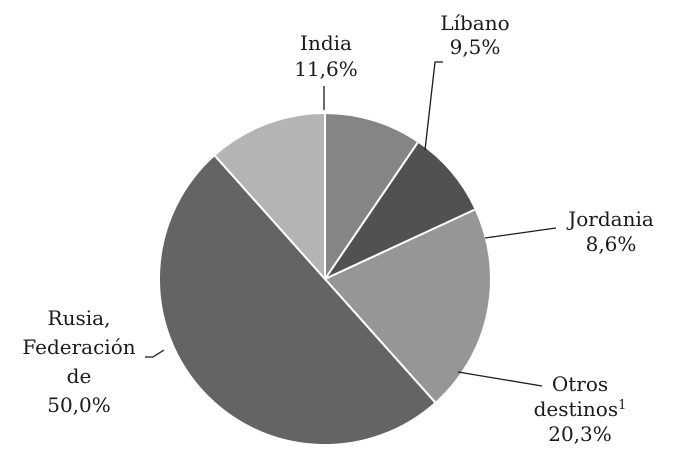  Describe the element at coordinates (79, 405) in the screenshot. I see `slice-value-rusia: 50,0%` at that location.